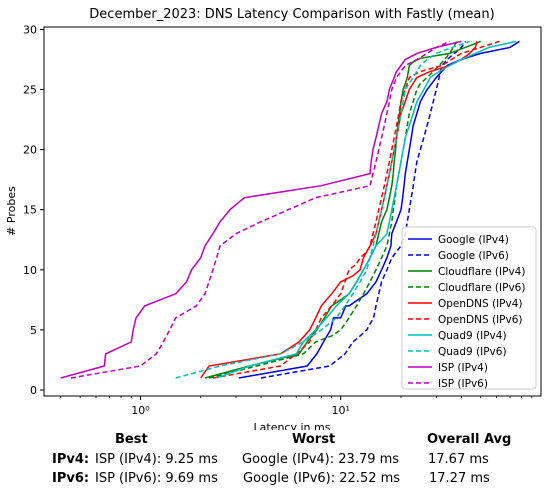  I want to click on y-tick-label: 20, so click(30, 150).